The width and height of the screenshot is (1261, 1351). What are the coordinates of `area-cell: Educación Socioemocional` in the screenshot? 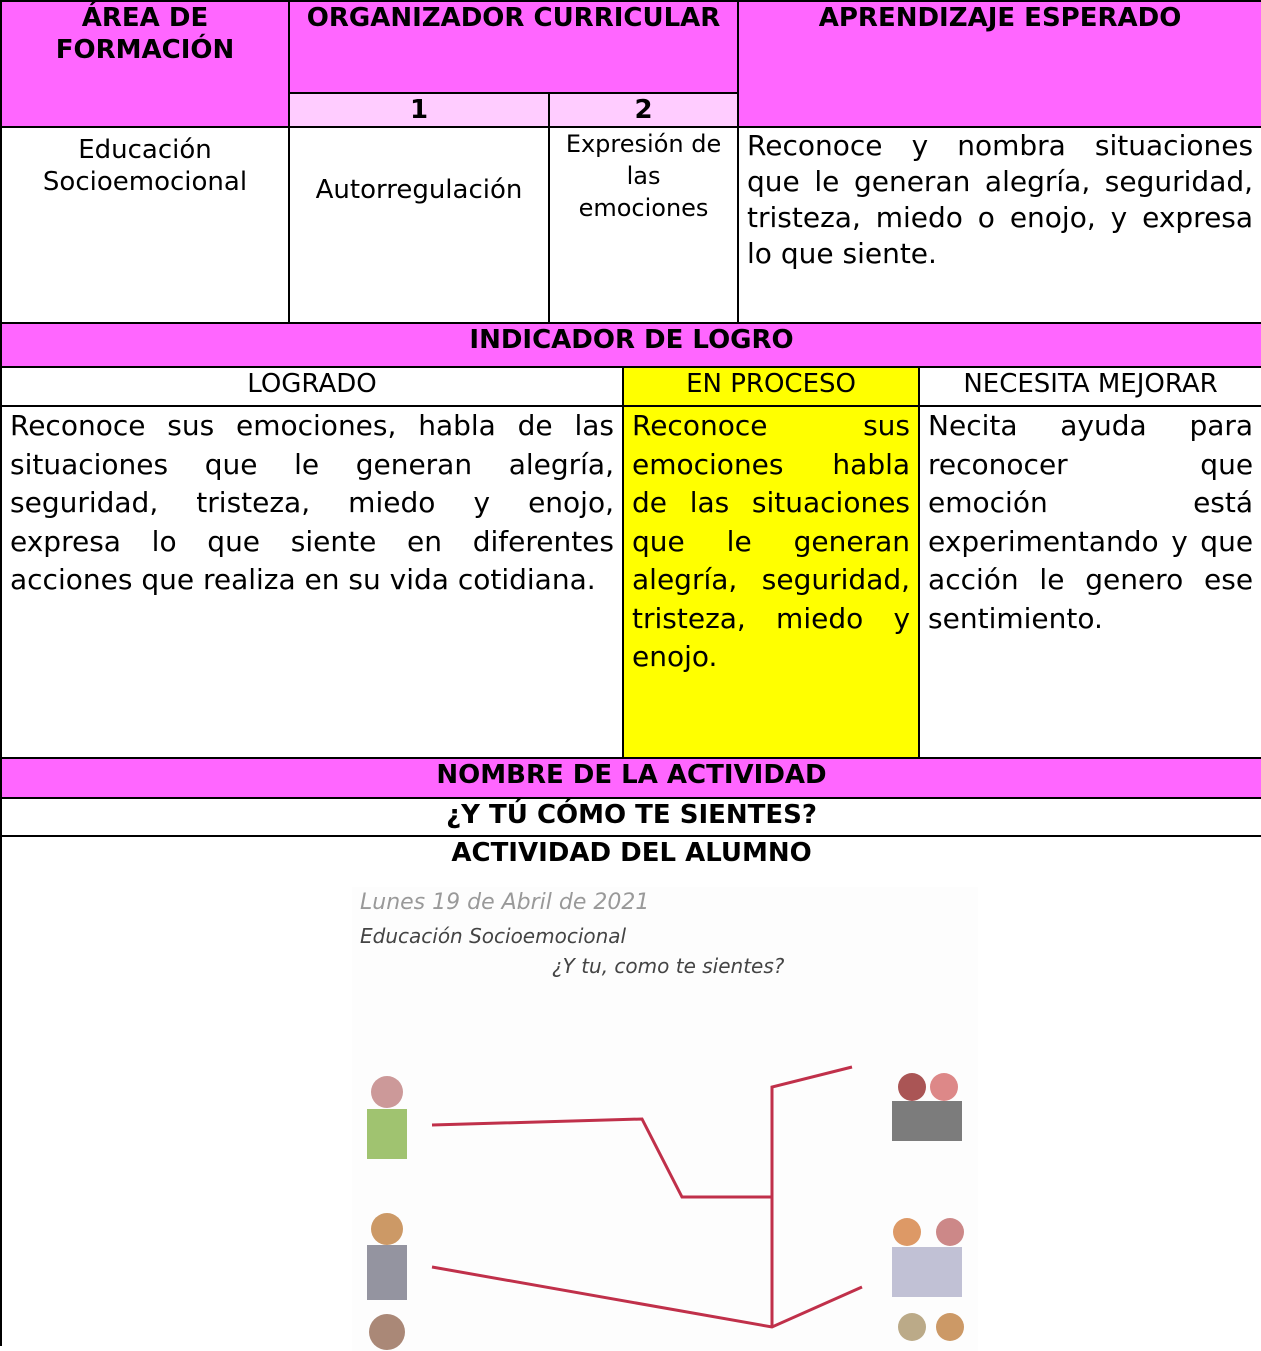 It's located at (145, 225).